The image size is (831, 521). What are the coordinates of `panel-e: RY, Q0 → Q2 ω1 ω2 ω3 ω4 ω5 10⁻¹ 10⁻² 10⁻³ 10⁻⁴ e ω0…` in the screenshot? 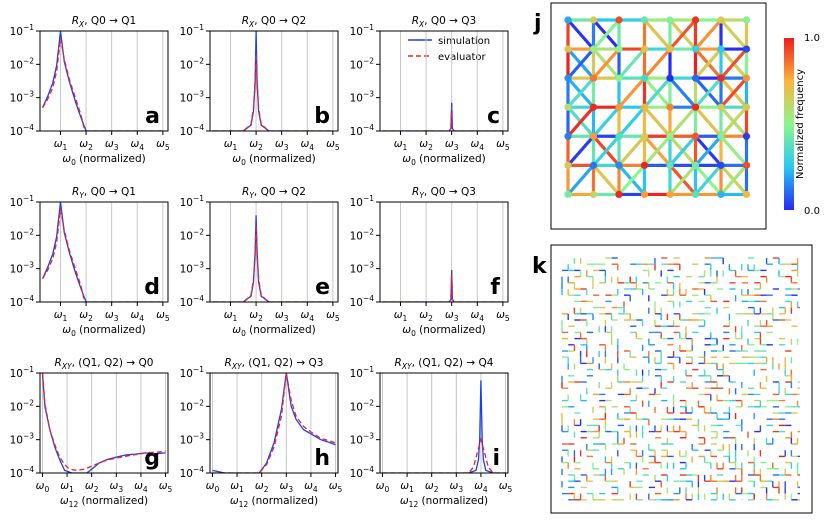 It's located at (260, 262).